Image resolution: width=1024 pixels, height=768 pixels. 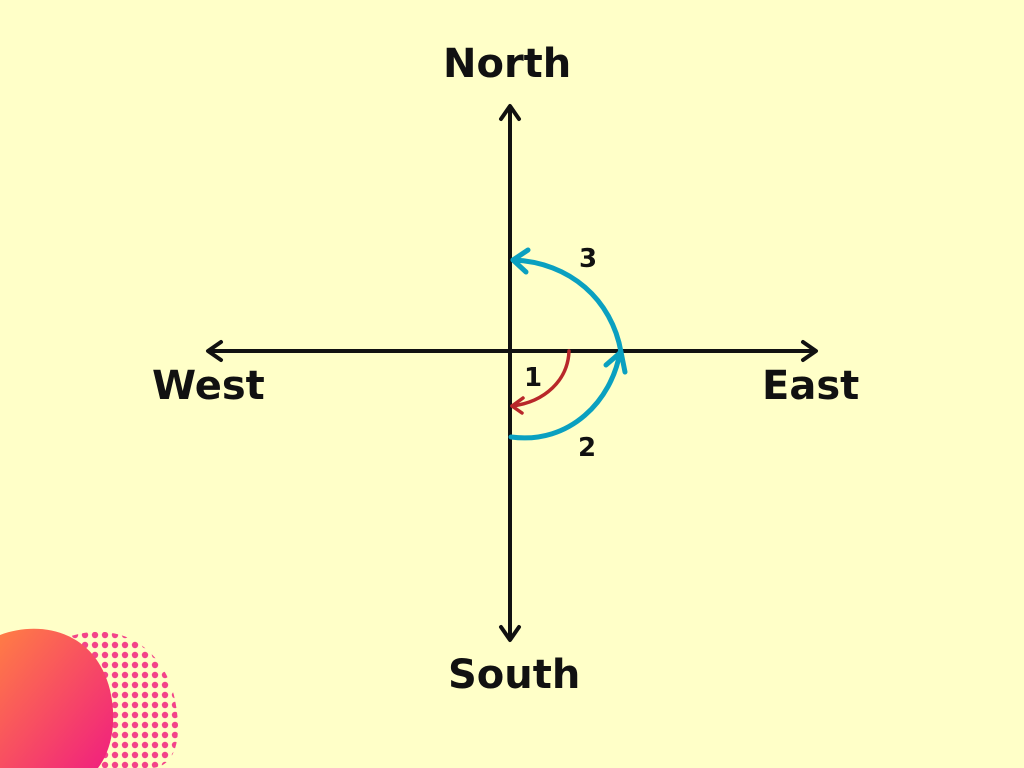 I want to click on north-label: North, so click(x=507, y=64).